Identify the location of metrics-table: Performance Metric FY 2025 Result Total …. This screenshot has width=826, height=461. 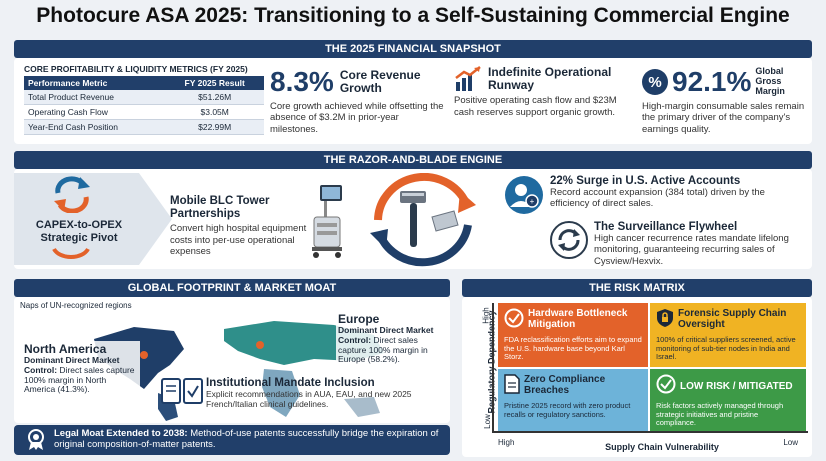
(144, 105).